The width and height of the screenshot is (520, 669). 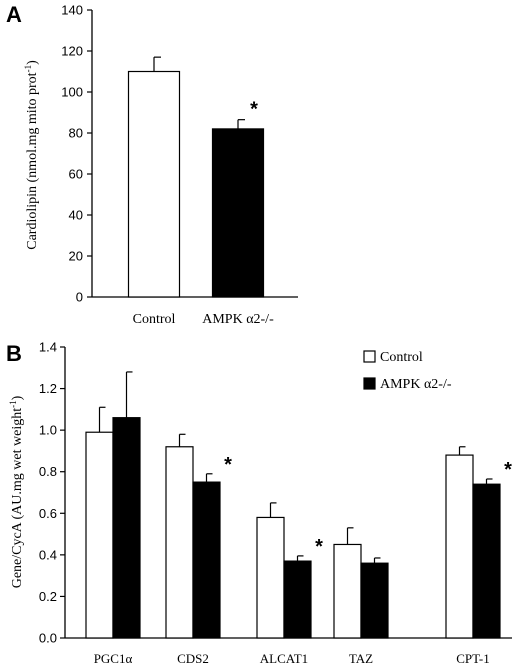 What do you see at coordinates (76, 133) in the screenshot?
I see `panel-a-y-tick-label: 80` at bounding box center [76, 133].